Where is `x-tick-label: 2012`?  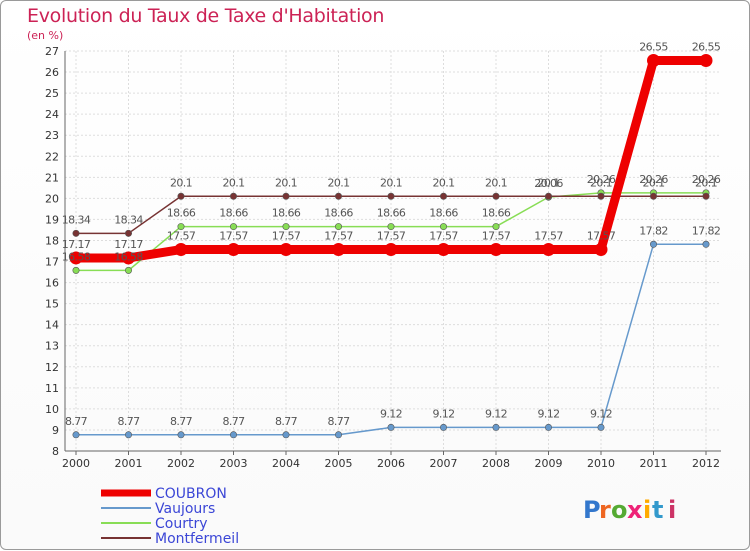 x-tick-label: 2012 is located at coordinates (706, 463).